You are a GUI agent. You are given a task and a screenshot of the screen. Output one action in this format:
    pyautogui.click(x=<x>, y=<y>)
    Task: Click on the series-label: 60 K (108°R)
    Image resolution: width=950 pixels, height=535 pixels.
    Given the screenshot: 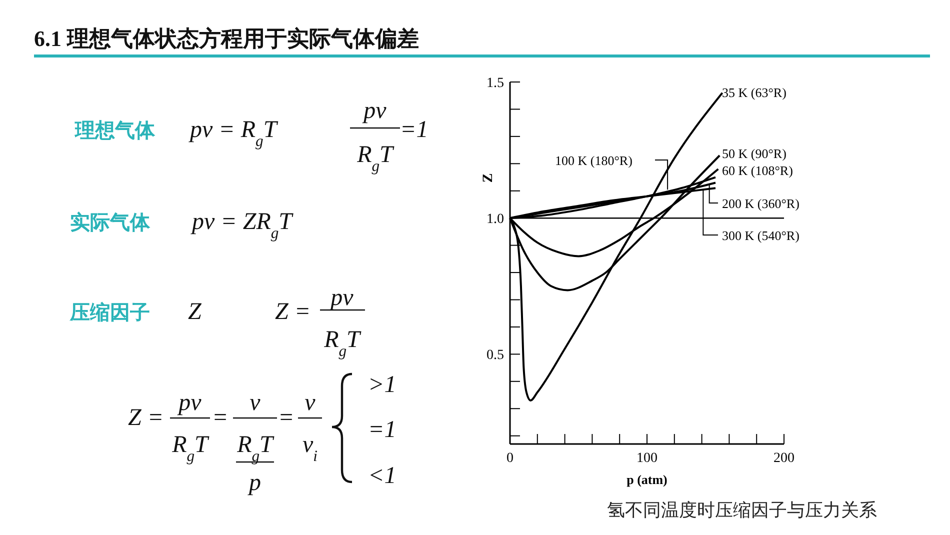 What is the action you would take?
    pyautogui.click(x=757, y=170)
    